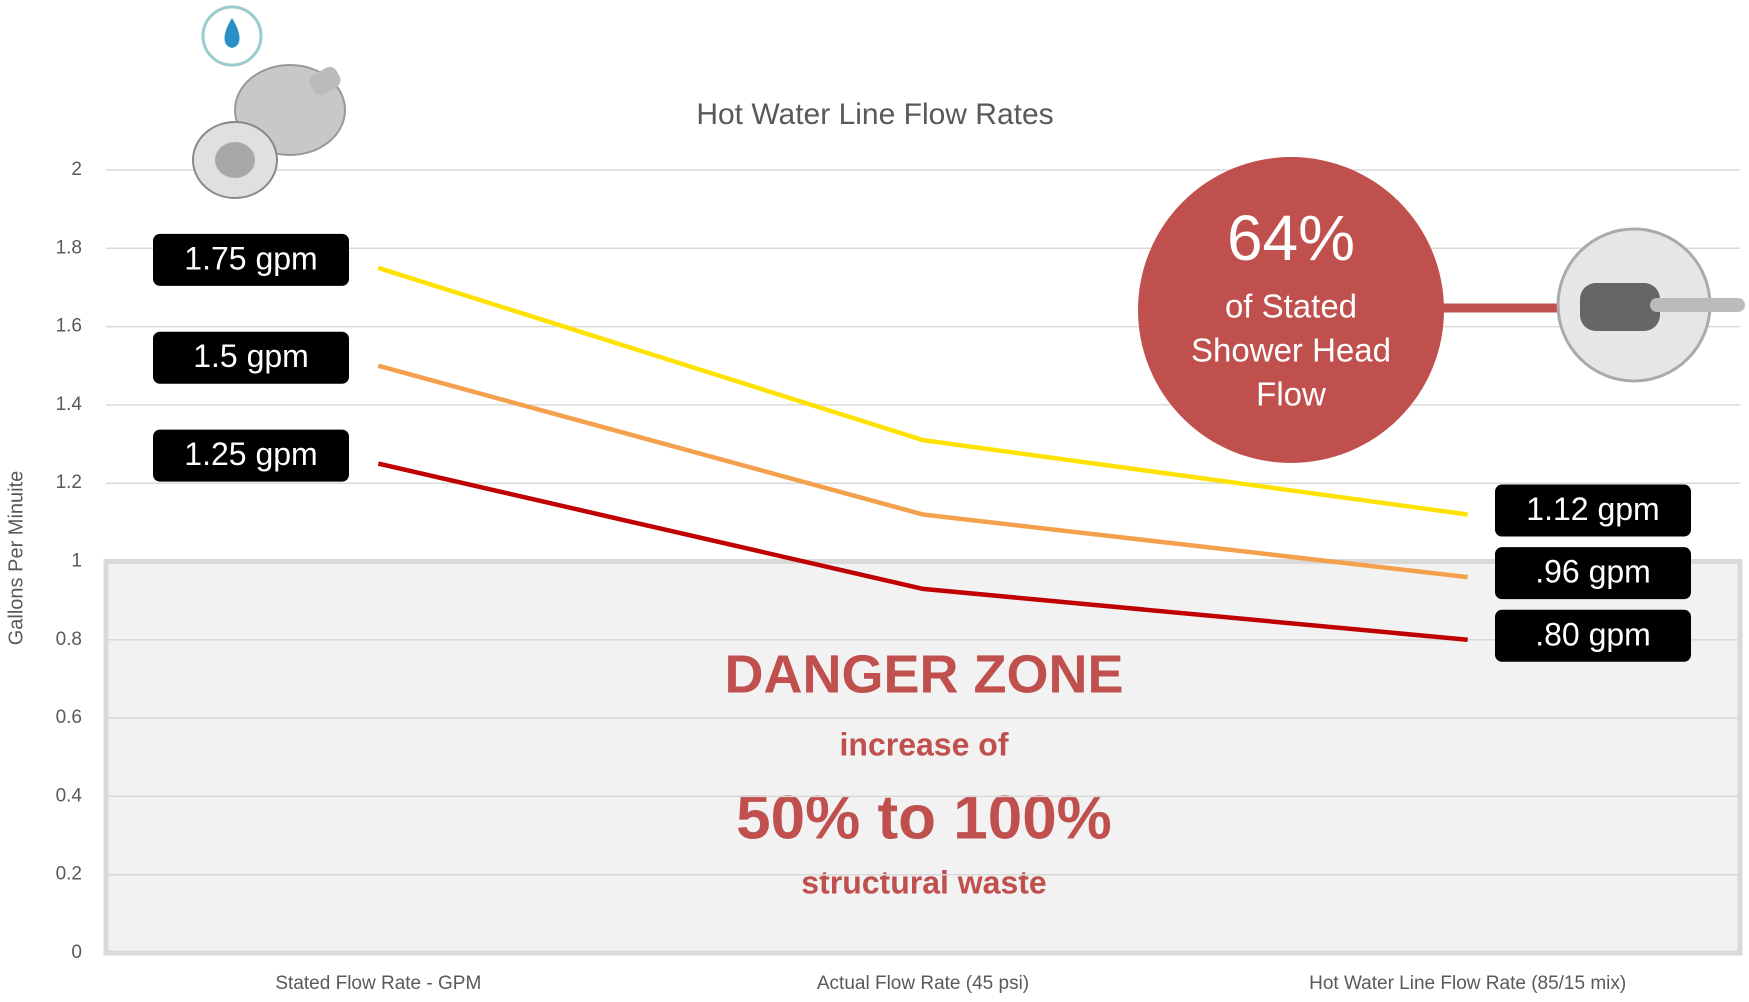  I want to click on y-tick-label: 1.4, so click(69, 404).